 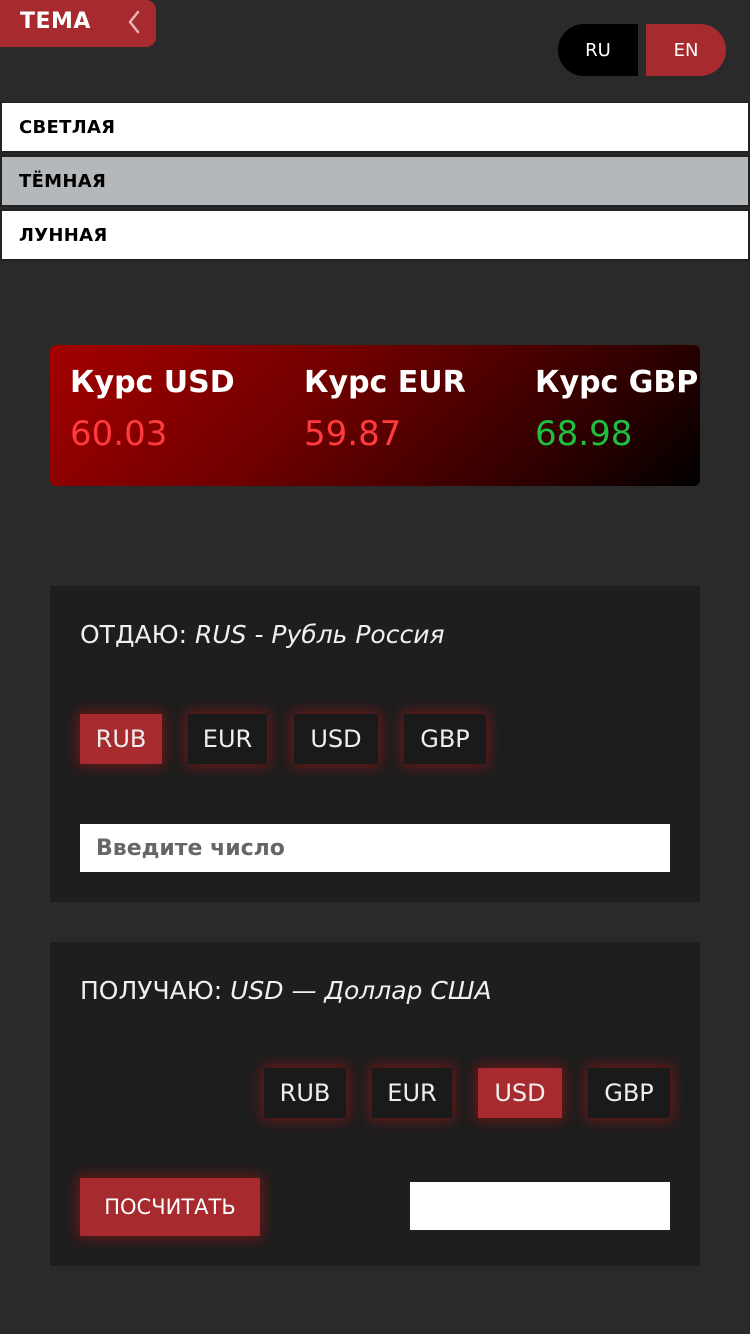 I want to click on theme-label: ТЕМА, so click(x=55, y=21).